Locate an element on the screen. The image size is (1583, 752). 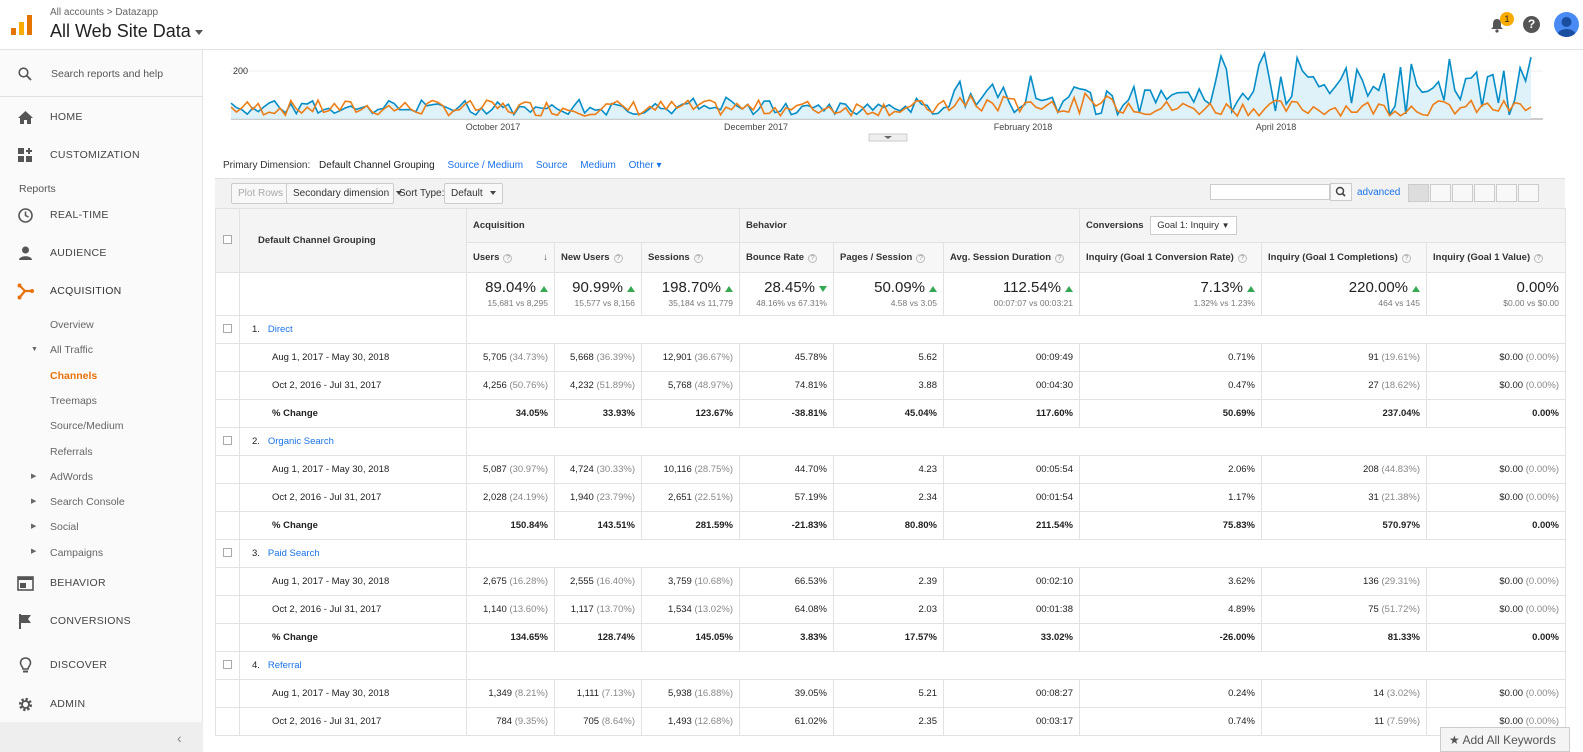
dimension-medium: Medium is located at coordinates (598, 165).